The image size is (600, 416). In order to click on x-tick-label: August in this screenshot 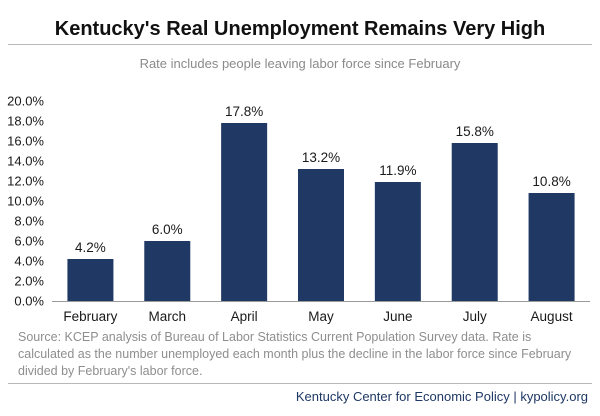, I will do `click(552, 316)`.